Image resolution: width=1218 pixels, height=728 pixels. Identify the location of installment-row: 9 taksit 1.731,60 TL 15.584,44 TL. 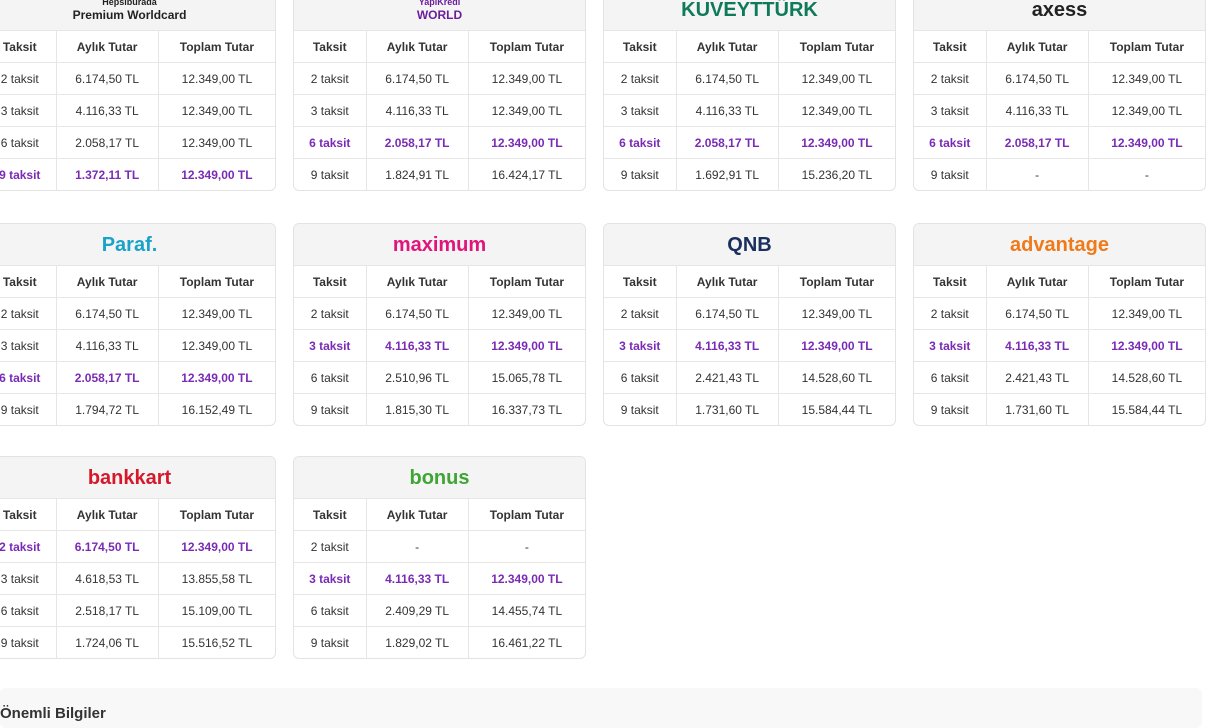
(1059, 409).